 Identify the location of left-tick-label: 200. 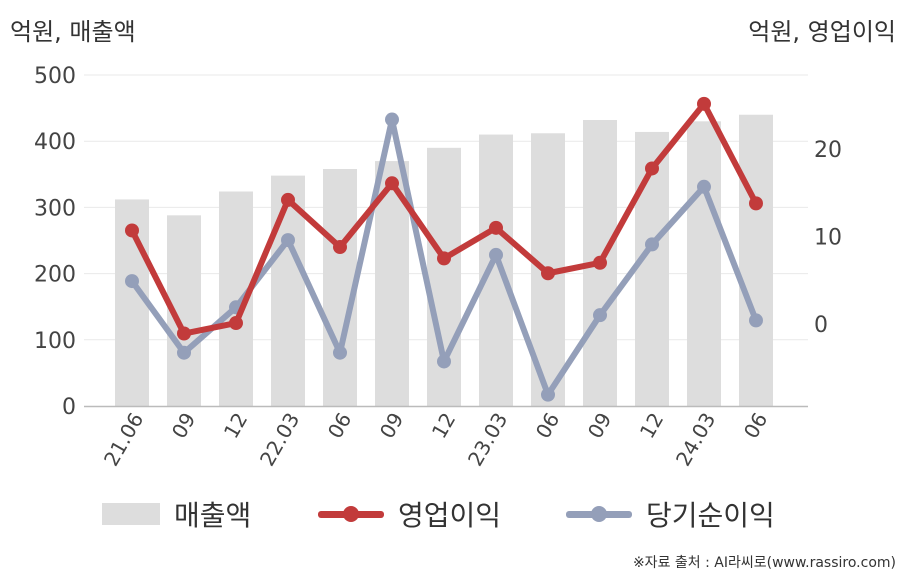
(55, 275).